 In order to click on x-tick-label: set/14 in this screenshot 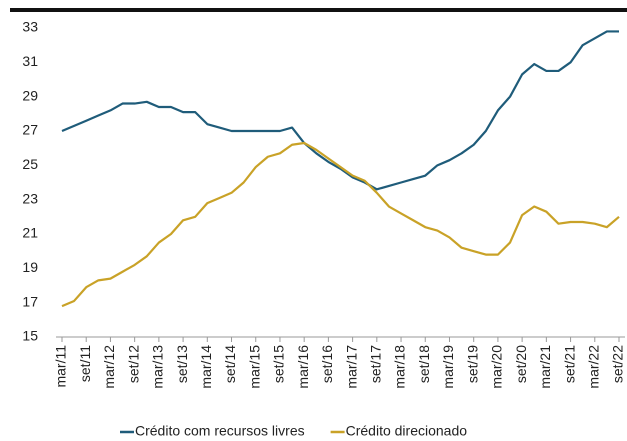, I will do `click(230, 364)`.